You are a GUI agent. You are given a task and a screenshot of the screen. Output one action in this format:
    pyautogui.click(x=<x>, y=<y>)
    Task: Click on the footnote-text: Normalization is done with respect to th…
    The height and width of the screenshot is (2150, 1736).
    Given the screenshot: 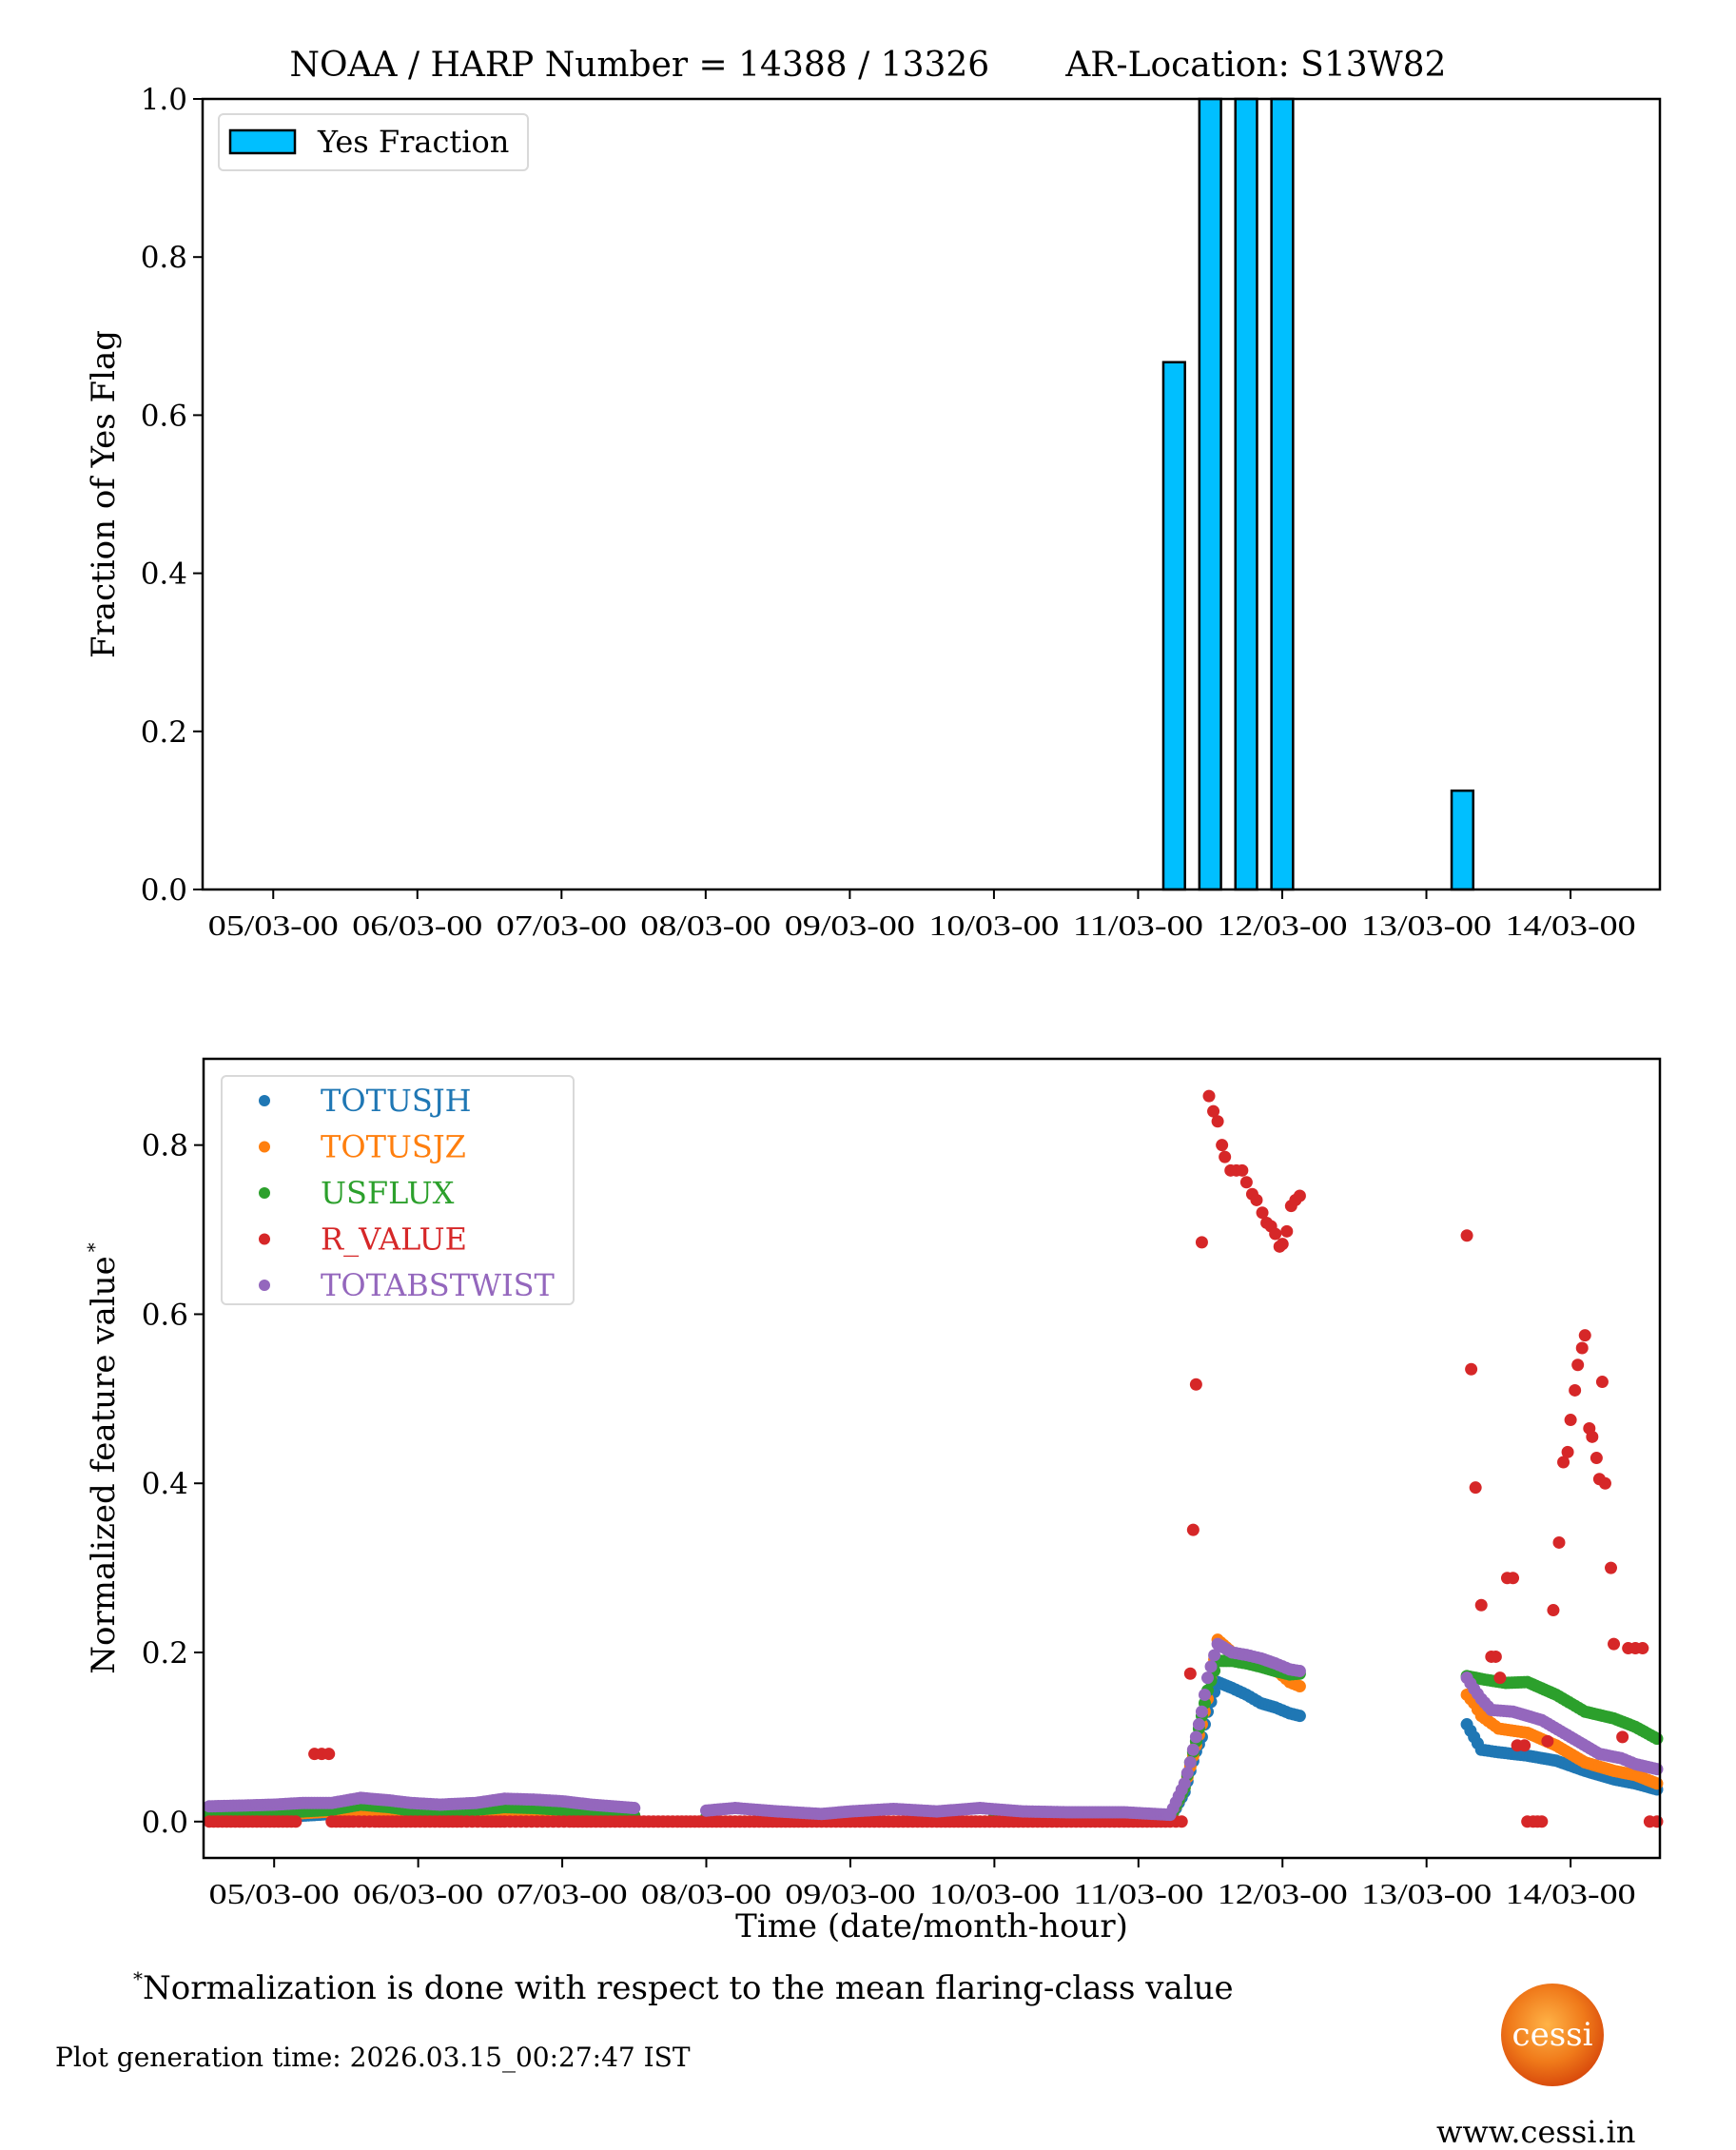 What is the action you would take?
    pyautogui.click(x=689, y=1988)
    